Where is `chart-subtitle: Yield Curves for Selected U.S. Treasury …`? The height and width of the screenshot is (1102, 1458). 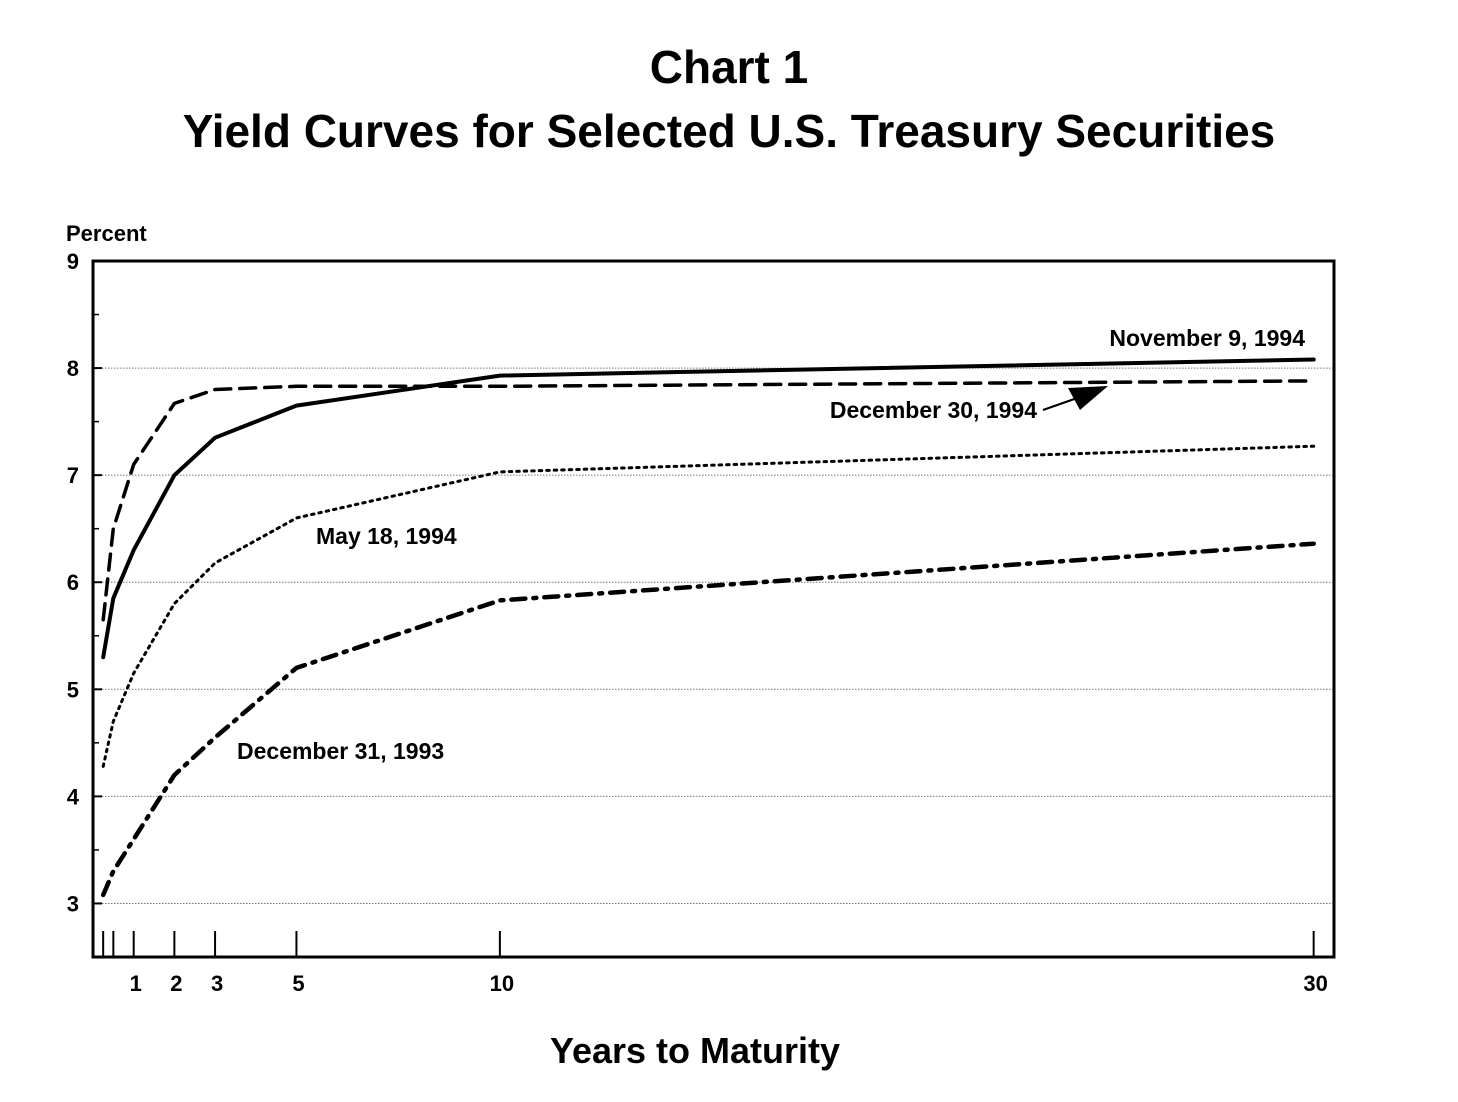 chart-subtitle: Yield Curves for Selected U.S. Treasury … is located at coordinates (729, 131).